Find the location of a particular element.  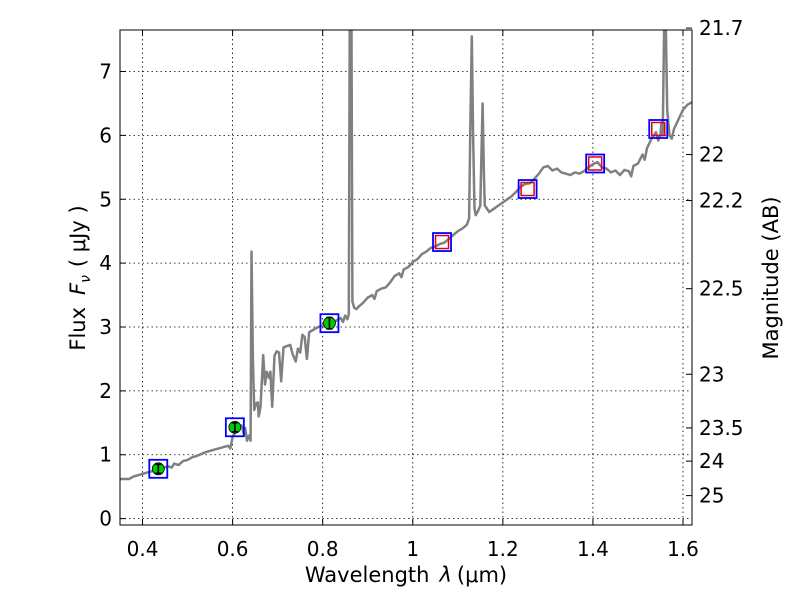

x-tick-label: 0.6 is located at coordinates (233, 549).